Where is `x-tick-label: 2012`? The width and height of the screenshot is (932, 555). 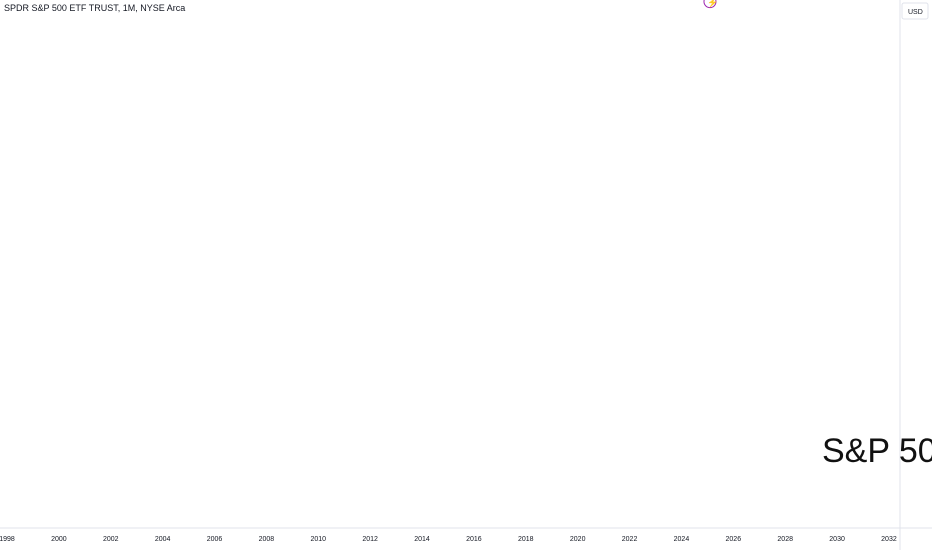
x-tick-label: 2012 is located at coordinates (370, 539).